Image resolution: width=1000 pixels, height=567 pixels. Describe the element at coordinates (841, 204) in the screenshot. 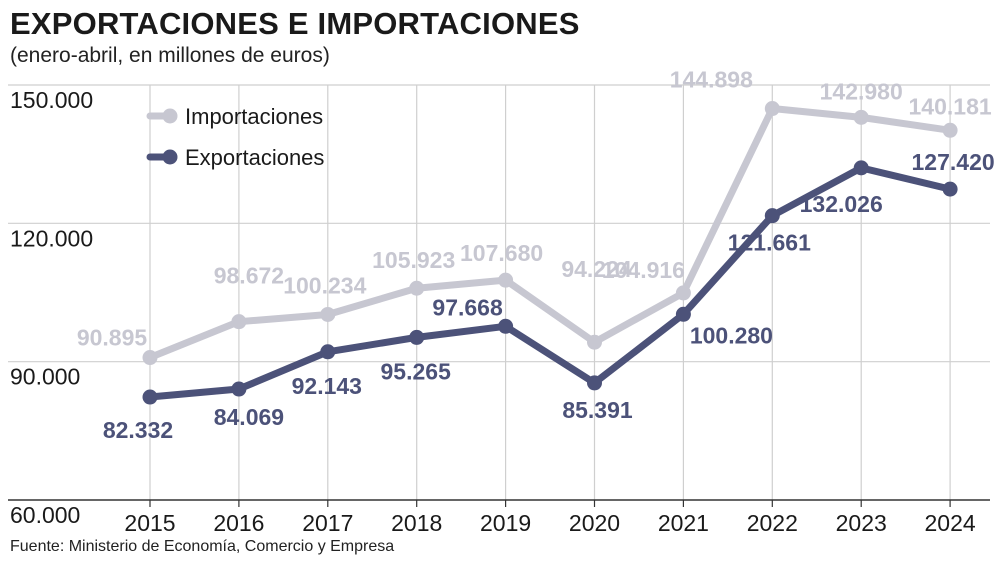

I see `exportaciones-data-label: 132.026` at that location.